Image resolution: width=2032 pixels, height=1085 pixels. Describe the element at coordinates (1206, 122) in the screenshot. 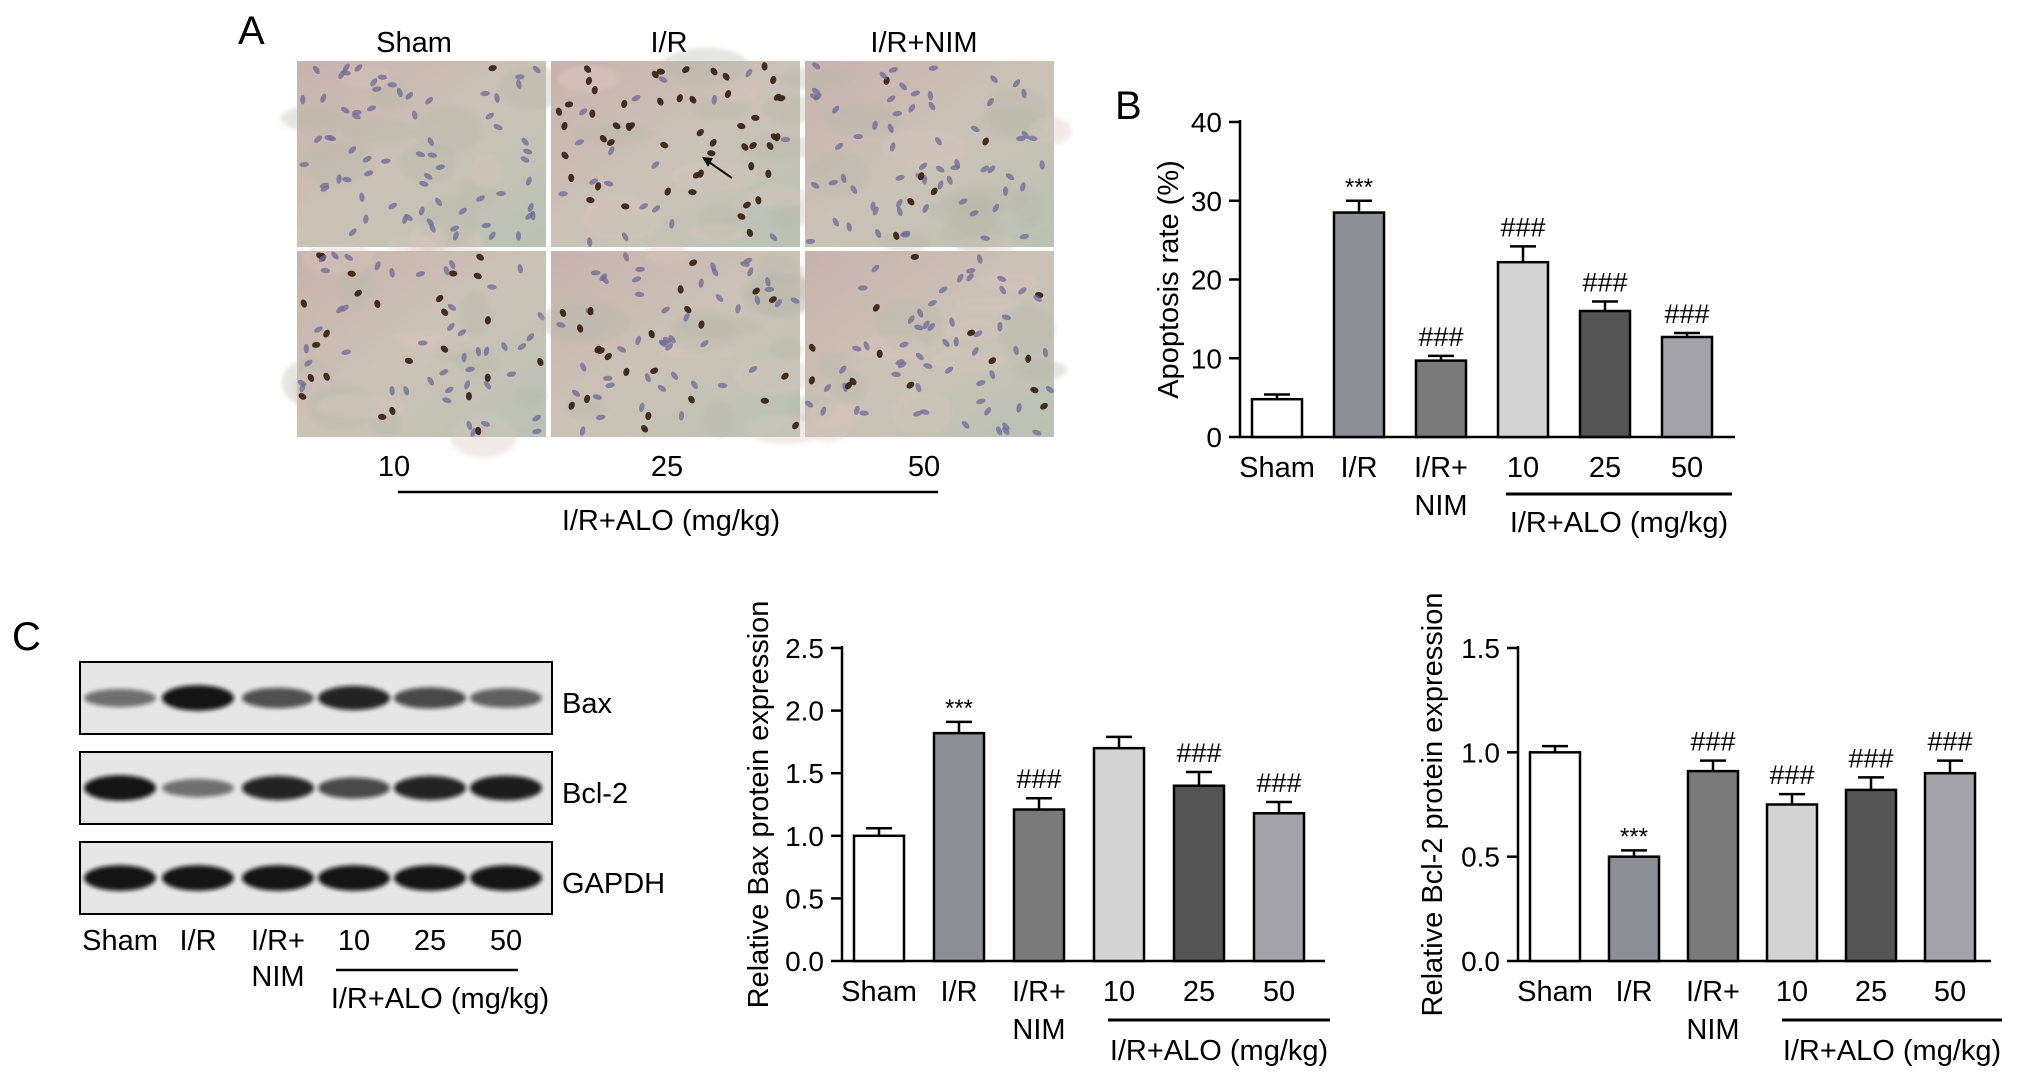

I see `y-tick-label: 40` at that location.